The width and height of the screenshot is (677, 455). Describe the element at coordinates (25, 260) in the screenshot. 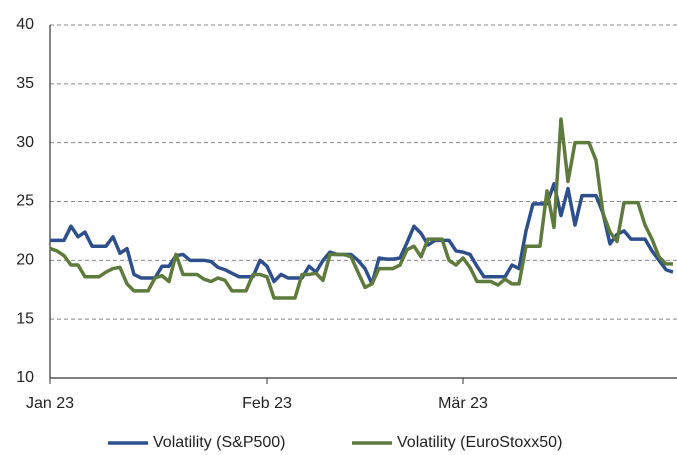

I see `y-tick-label: 20` at that location.